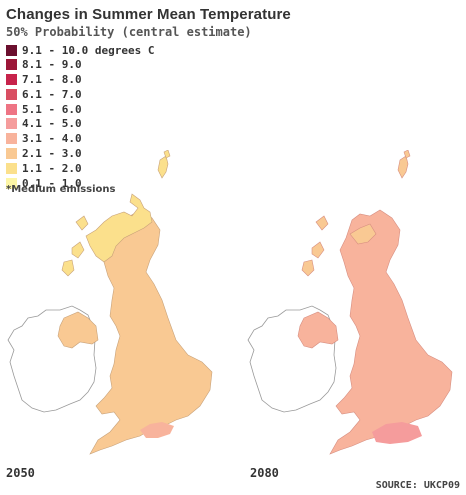 This screenshot has width=466, height=495. Describe the element at coordinates (264, 473) in the screenshot. I see `year-label-2080: 2080` at that location.